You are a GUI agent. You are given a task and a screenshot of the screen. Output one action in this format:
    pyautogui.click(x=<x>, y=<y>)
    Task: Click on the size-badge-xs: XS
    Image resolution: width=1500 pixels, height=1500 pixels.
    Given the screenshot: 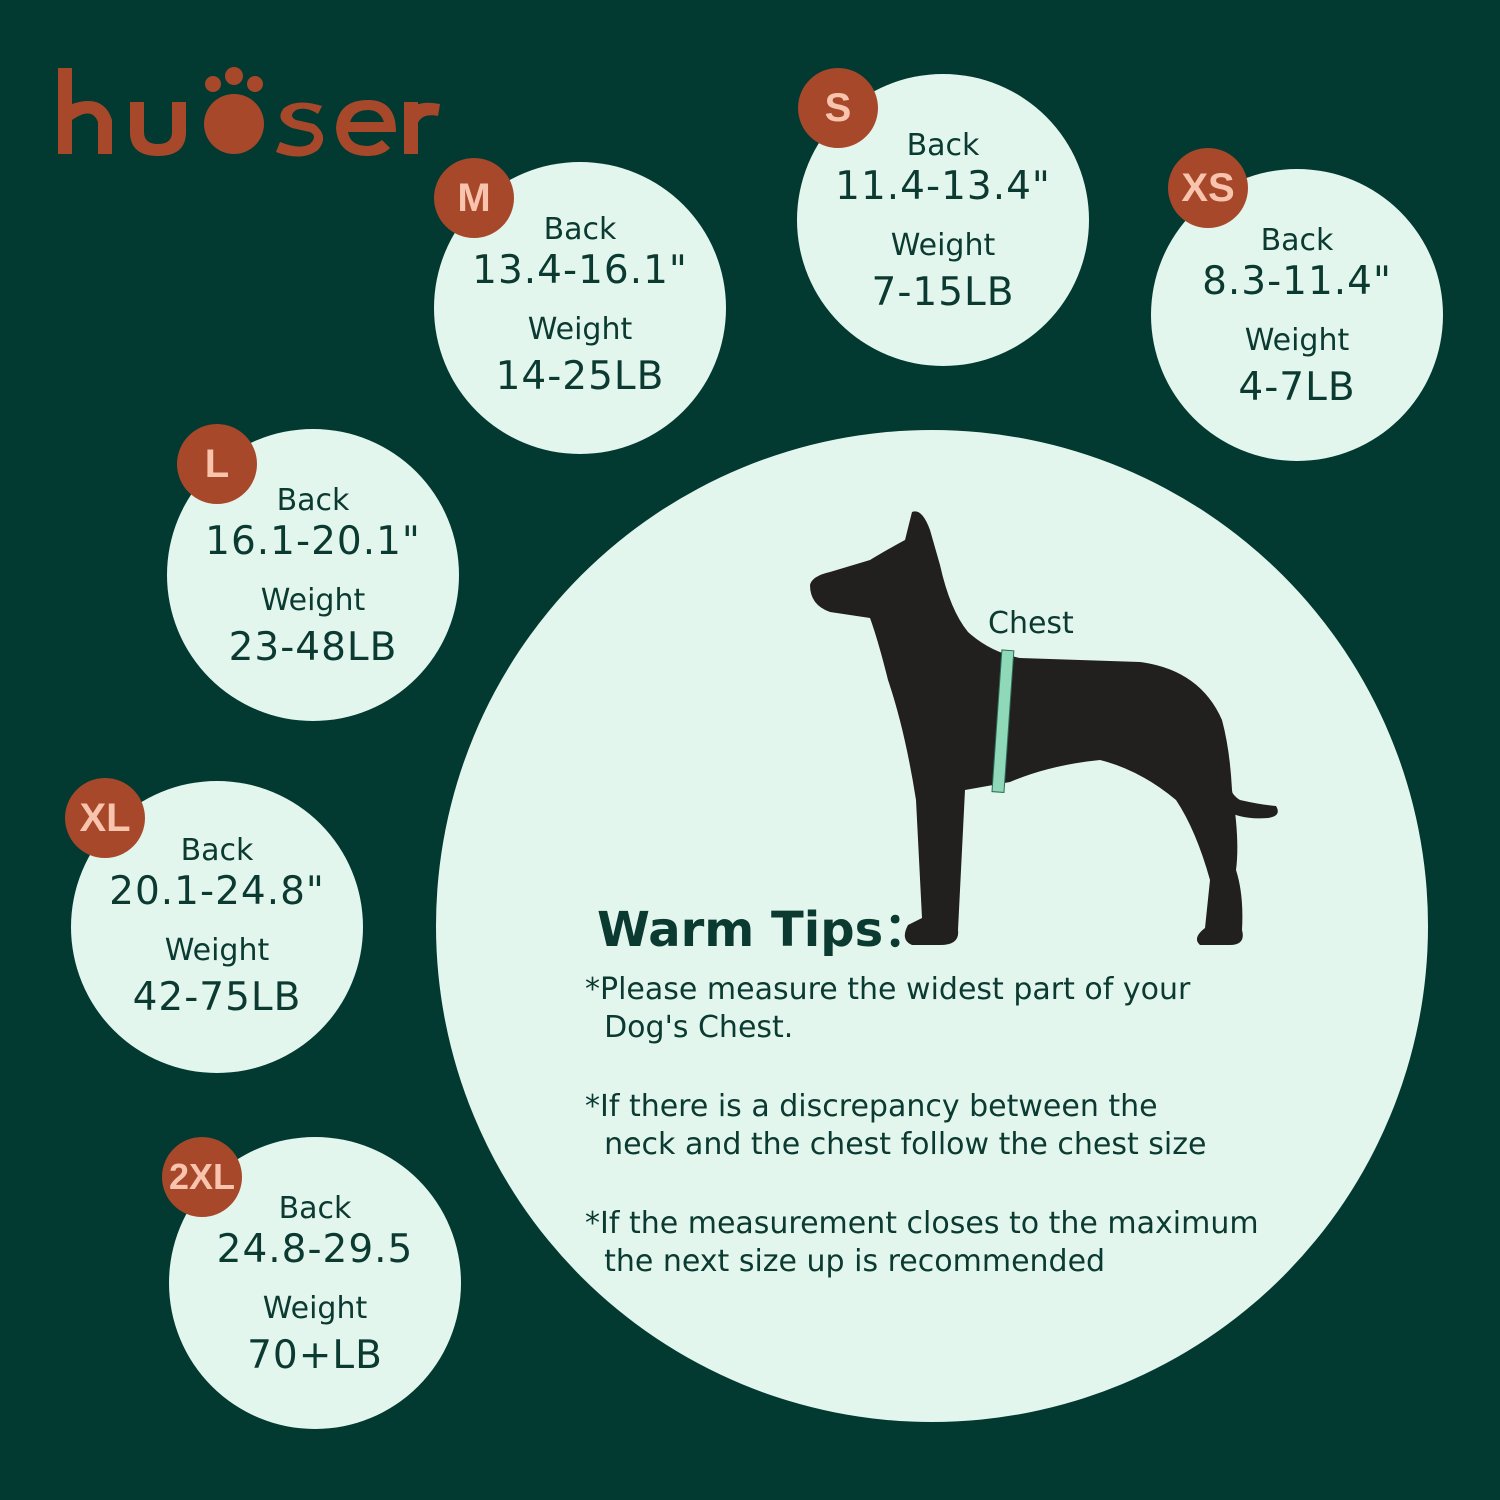 What is the action you would take?
    pyautogui.click(x=1208, y=188)
    